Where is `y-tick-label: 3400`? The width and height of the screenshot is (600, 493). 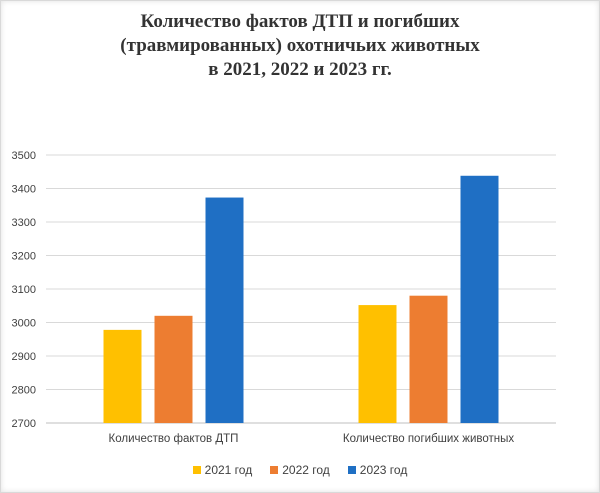 y-tick-label: 3400 is located at coordinates (24, 190).